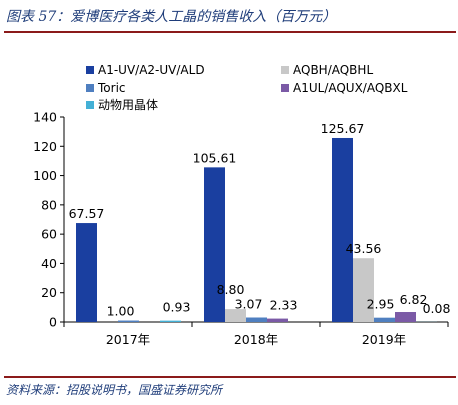  Describe the element at coordinates (128, 339) in the screenshot. I see `x-tick-label: 2017年` at that location.